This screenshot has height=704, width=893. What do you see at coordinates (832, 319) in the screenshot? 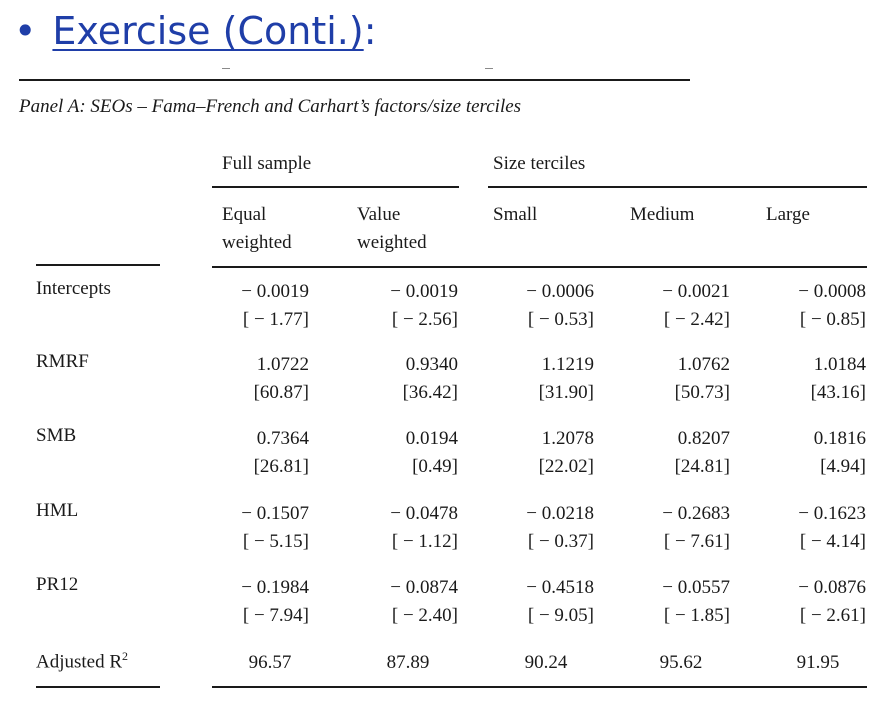
I see `table-cell-tstat: [ − 0.85]` at bounding box center [832, 319].